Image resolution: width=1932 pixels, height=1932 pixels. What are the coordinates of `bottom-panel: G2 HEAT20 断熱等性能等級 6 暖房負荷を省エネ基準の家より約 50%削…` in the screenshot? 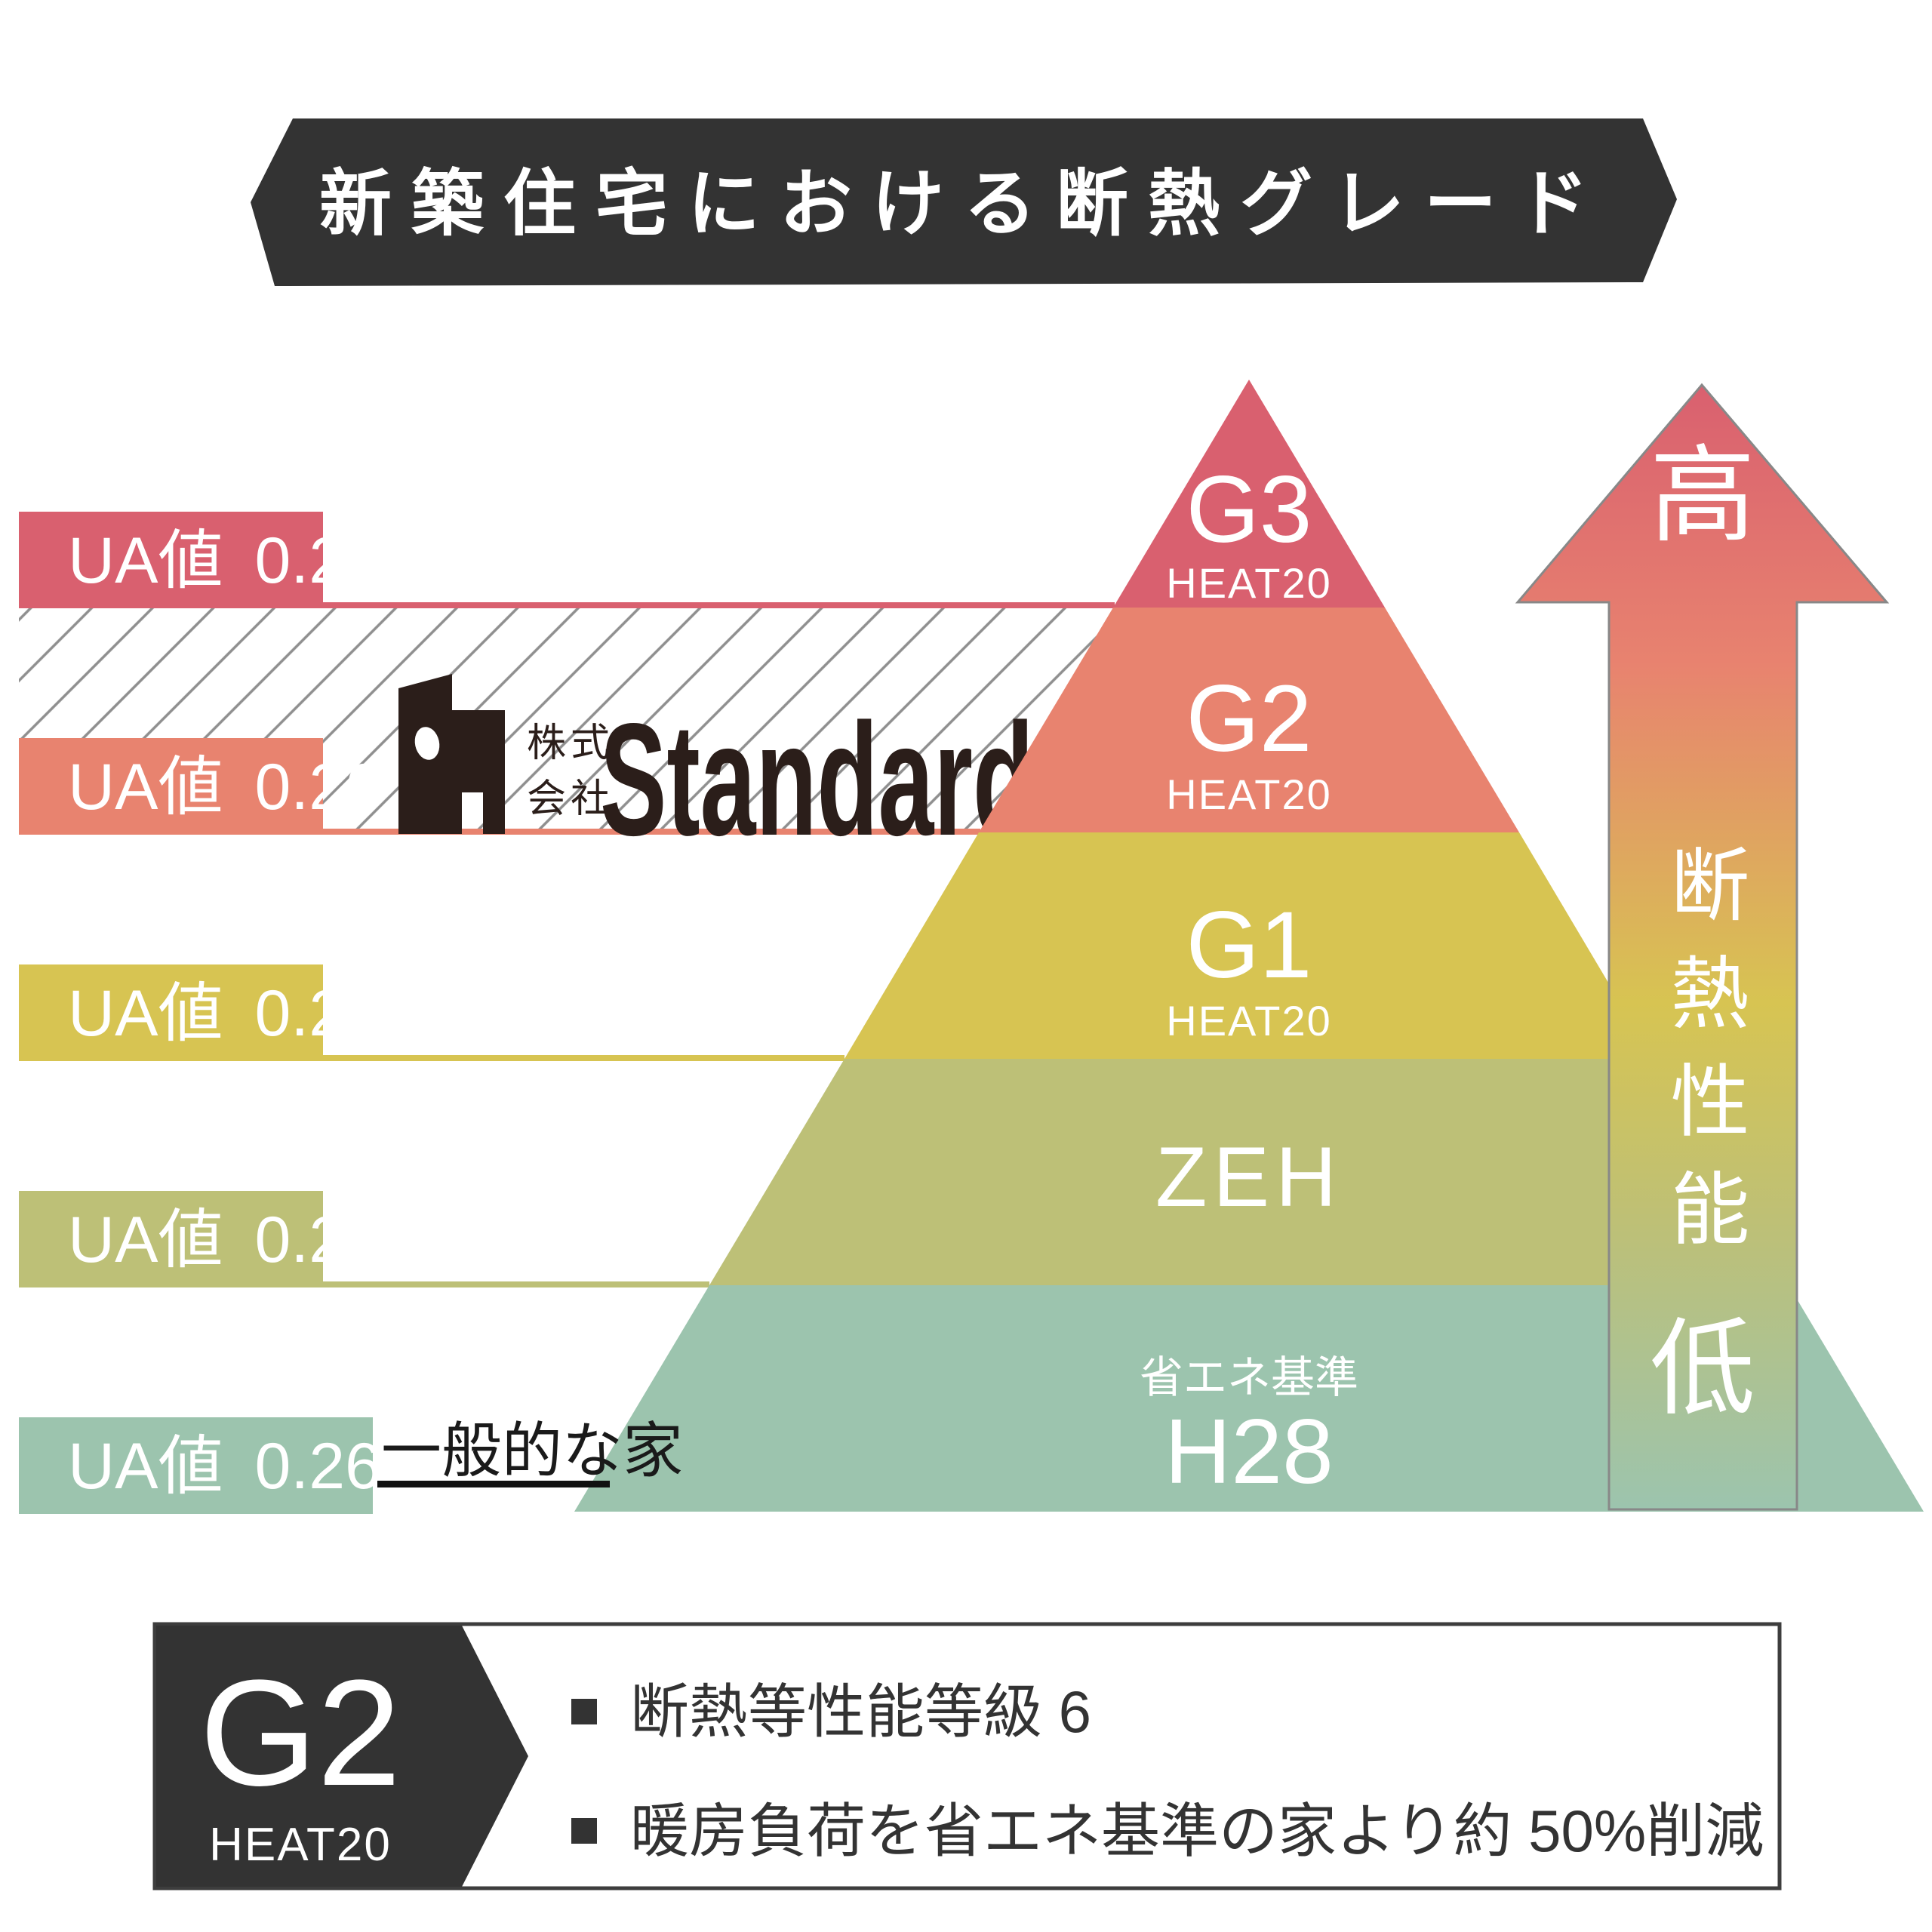 It's located at (967, 1756).